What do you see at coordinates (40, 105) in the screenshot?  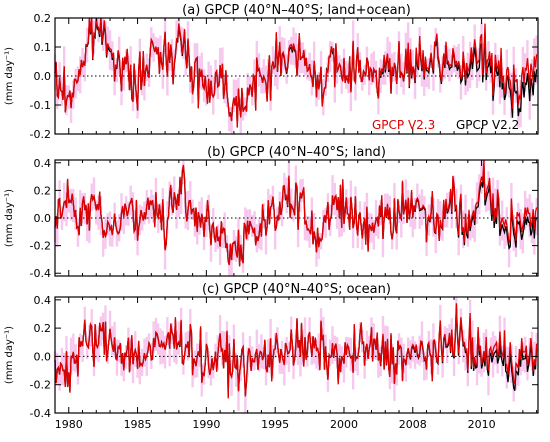 I see `y-tick-label: -0.1` at bounding box center [40, 105].